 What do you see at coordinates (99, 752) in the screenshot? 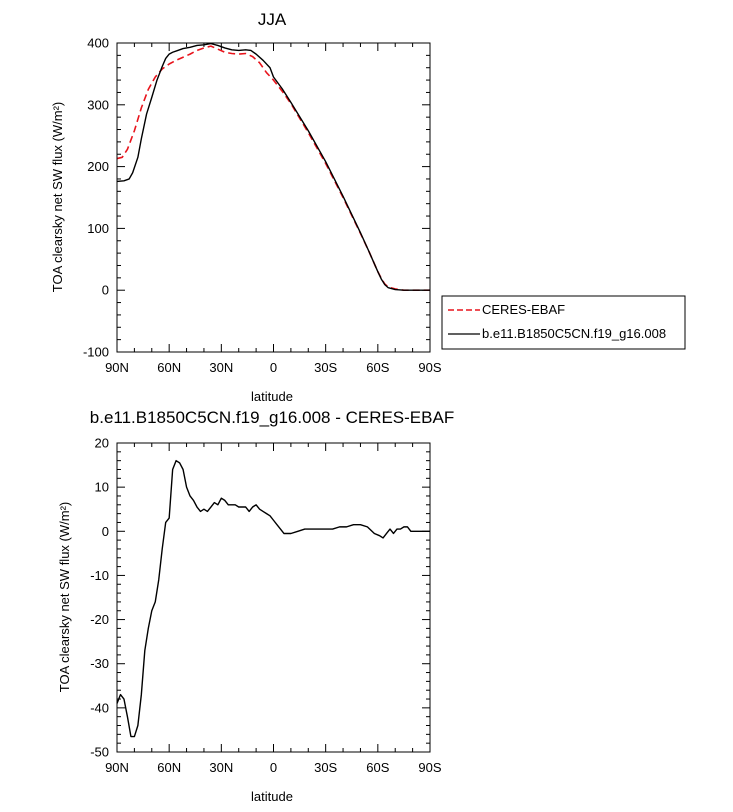
I see `y-tick-label: -50` at bounding box center [99, 752].